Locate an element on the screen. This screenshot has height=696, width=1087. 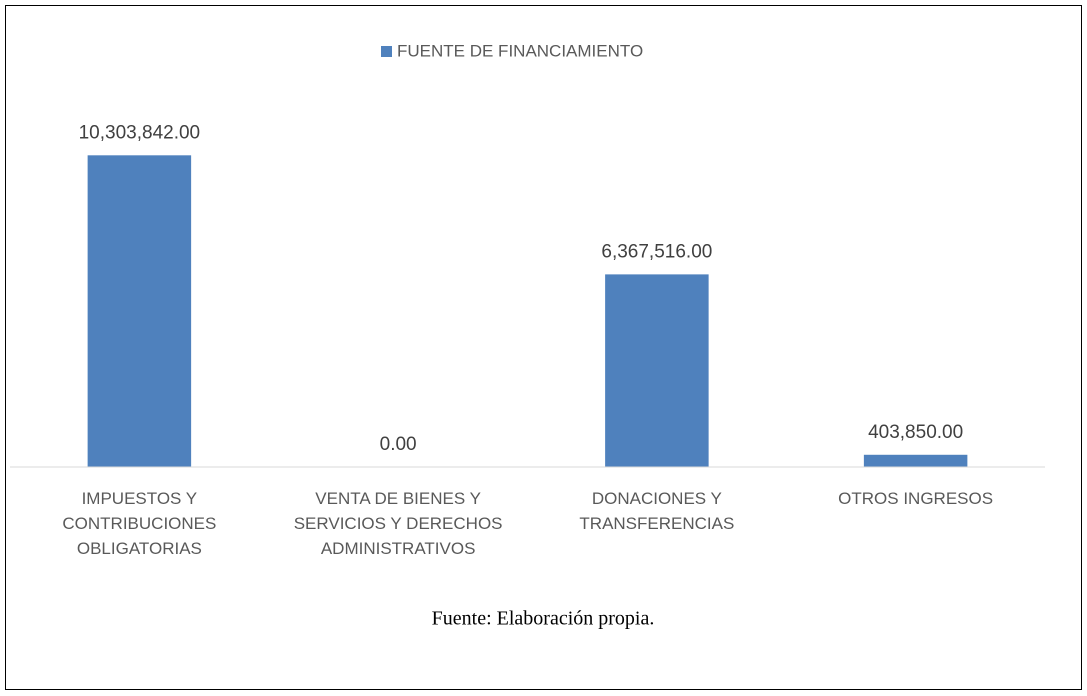
source-note: Fuente: Elaboración propia. is located at coordinates (543, 619).